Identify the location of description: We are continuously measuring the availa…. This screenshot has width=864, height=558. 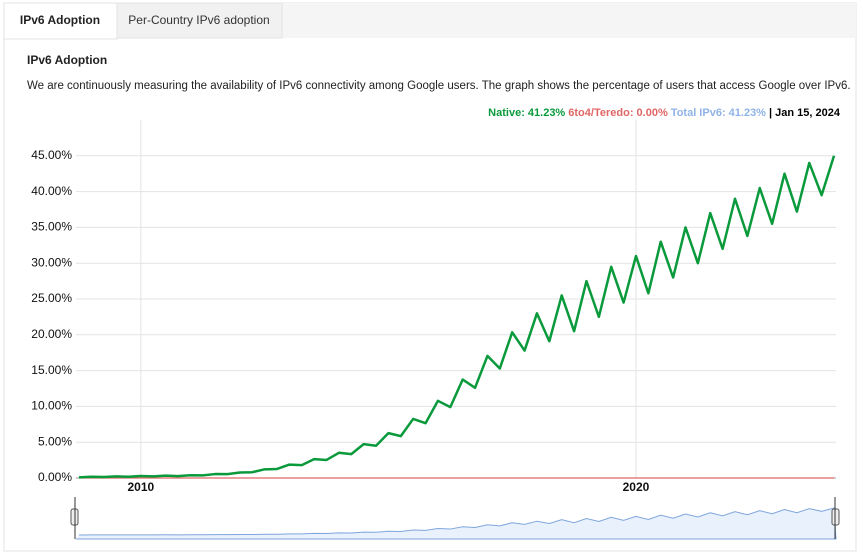
(439, 86).